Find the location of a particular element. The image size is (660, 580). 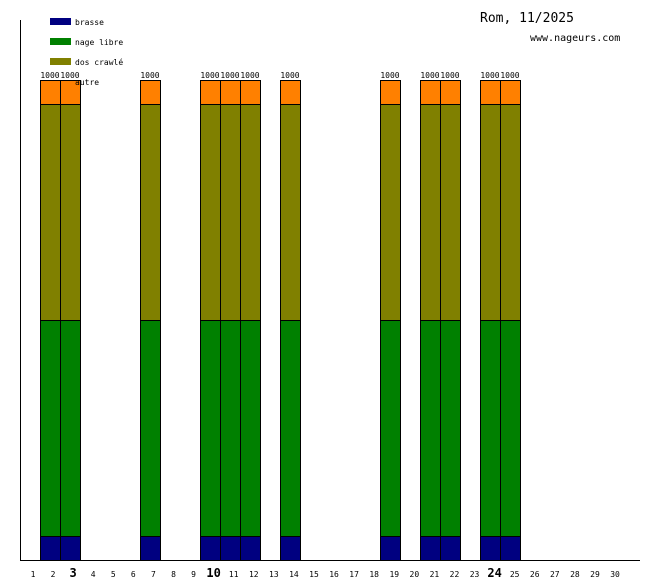

x-tick-label: 3 is located at coordinates (73, 573).